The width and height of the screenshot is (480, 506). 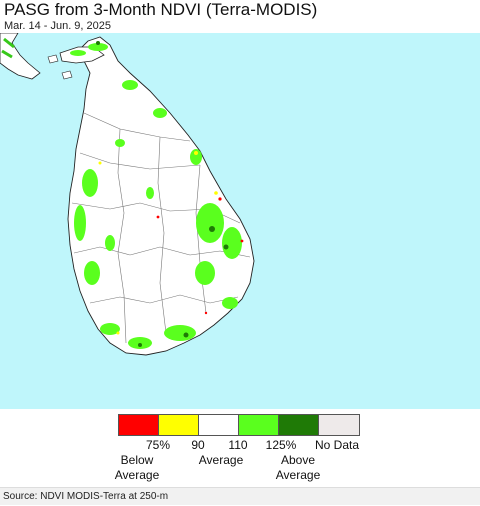 What do you see at coordinates (137, 475) in the screenshot?
I see `legend-below-label-2: Average` at bounding box center [137, 475].